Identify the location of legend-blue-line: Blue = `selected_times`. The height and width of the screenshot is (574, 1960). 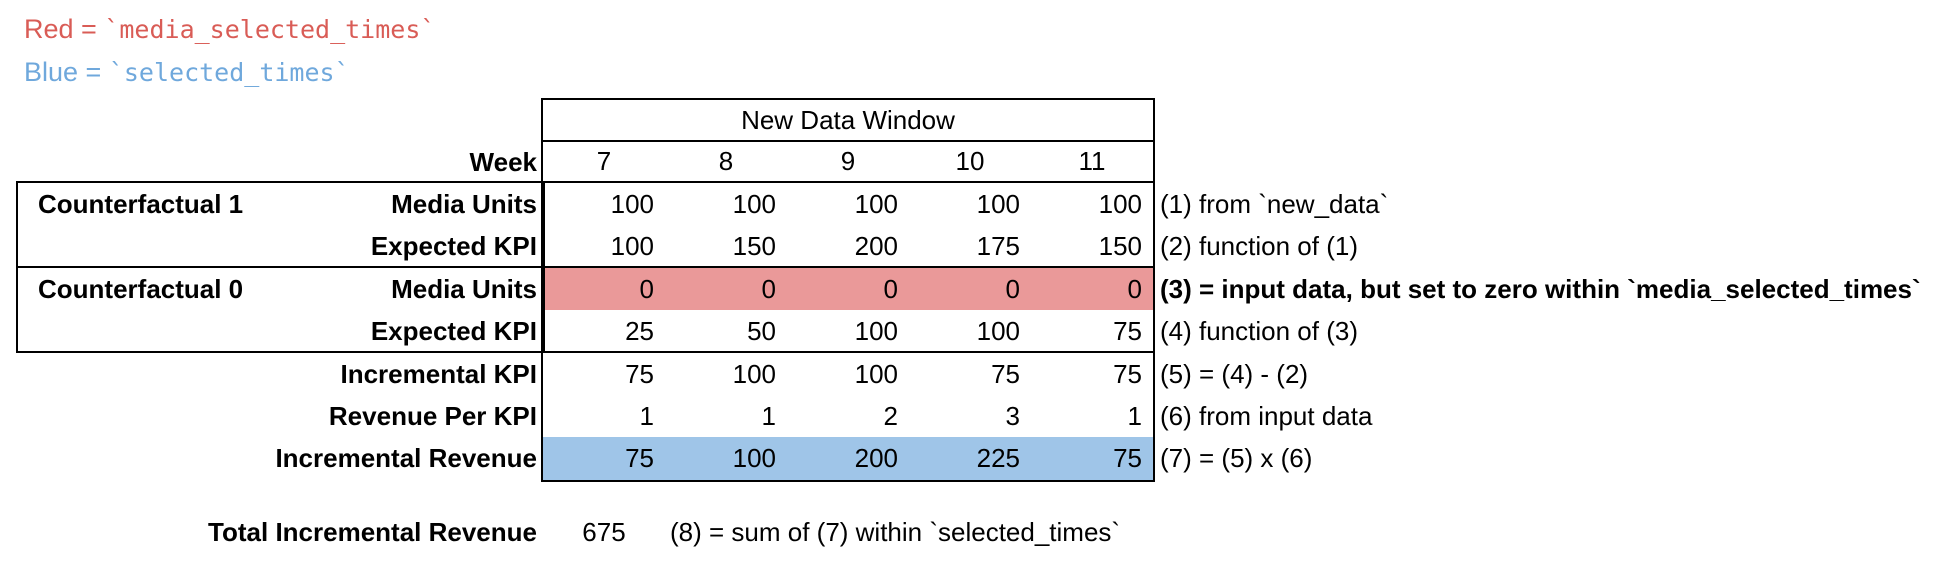
(229, 72).